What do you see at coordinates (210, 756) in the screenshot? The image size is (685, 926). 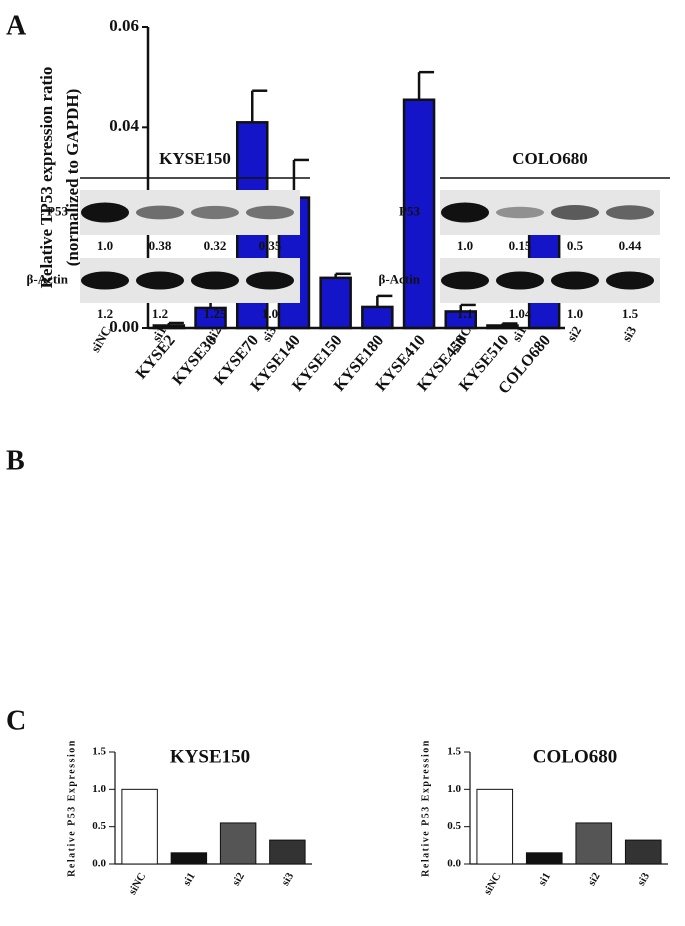 I see `chart-title: KYSE150` at bounding box center [210, 756].